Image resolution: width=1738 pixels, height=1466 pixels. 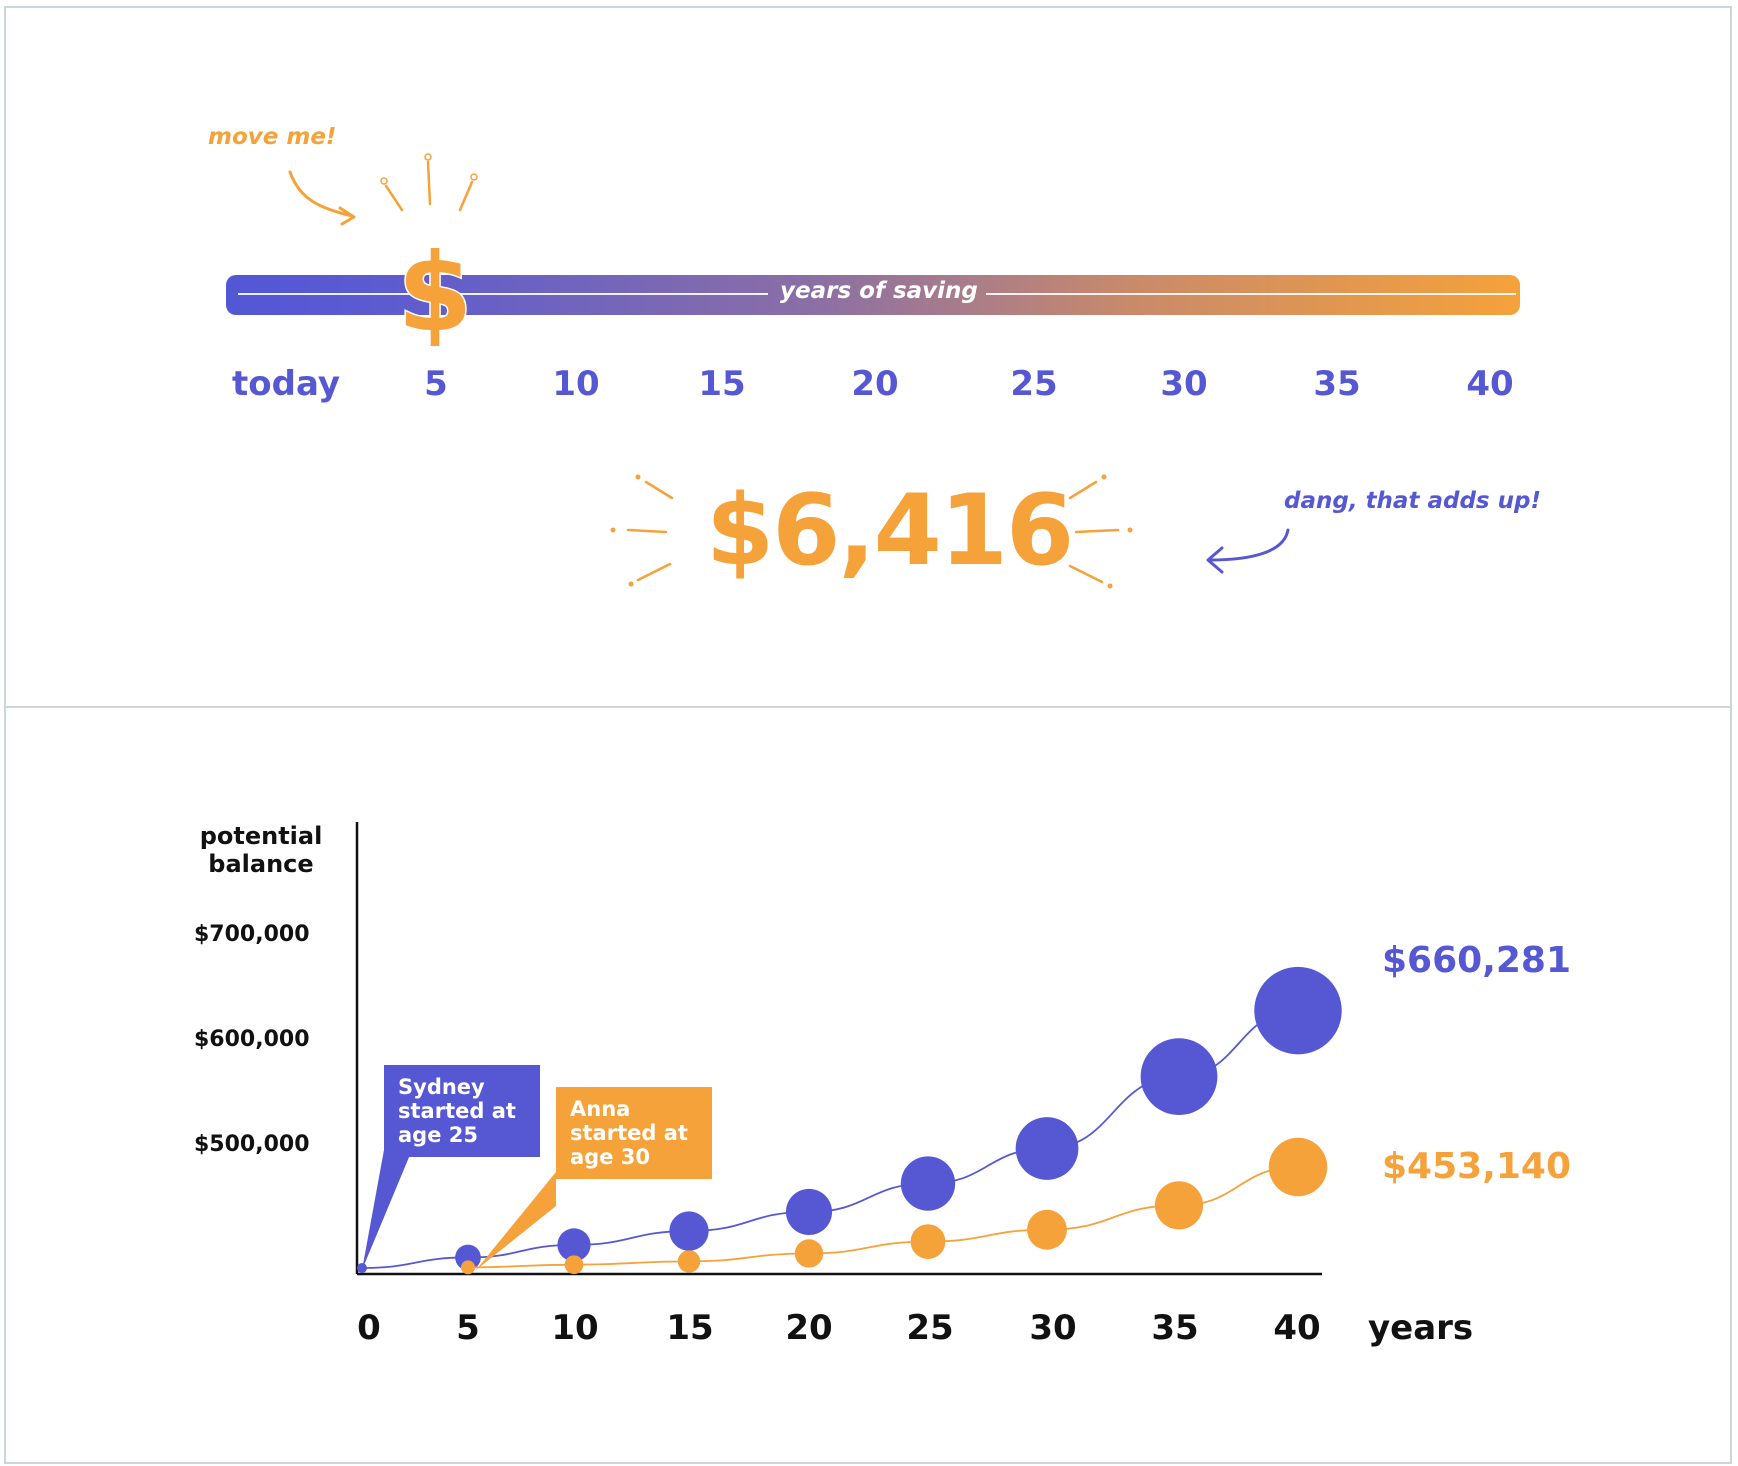 I want to click on move-me-hint: move me!, so click(x=272, y=137).